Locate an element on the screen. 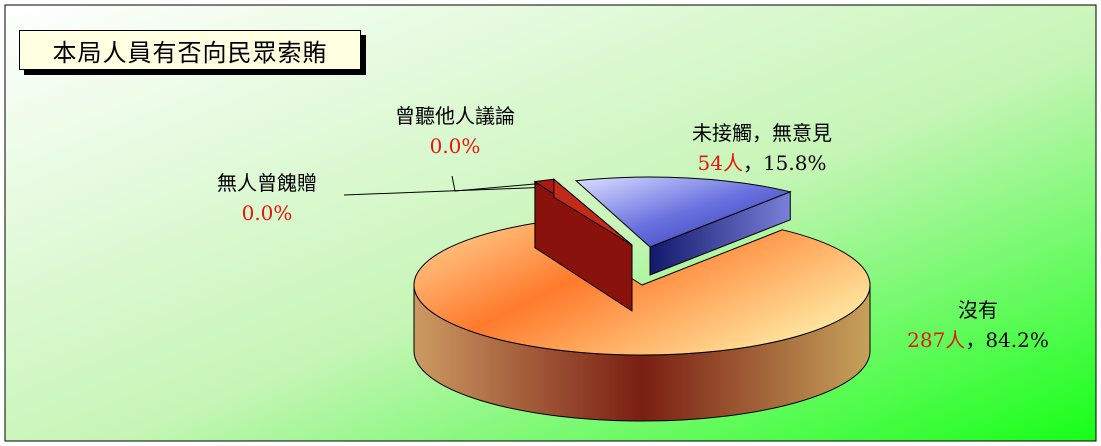 The width and height of the screenshot is (1101, 446). leader-lines is located at coordinates (441, 185).